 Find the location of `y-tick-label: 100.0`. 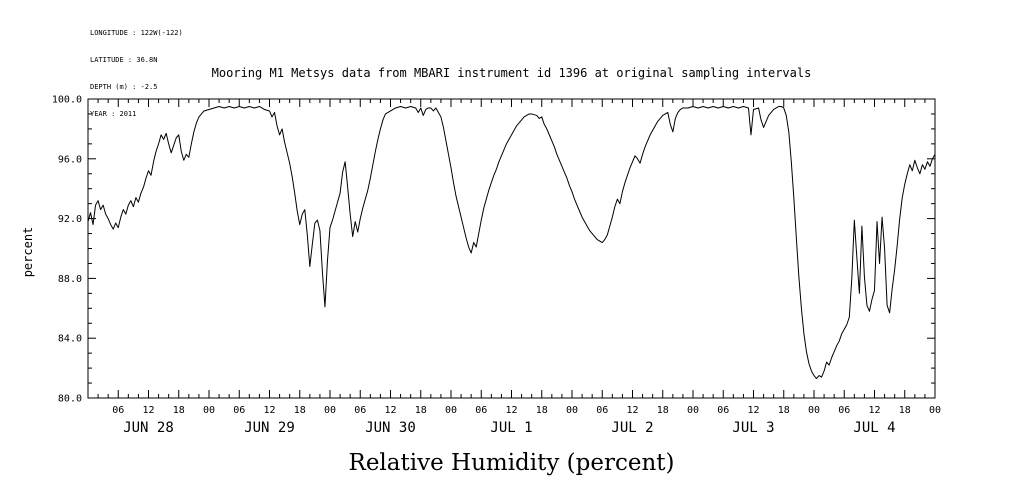

y-tick-label: 100.0 is located at coordinates (67, 100).